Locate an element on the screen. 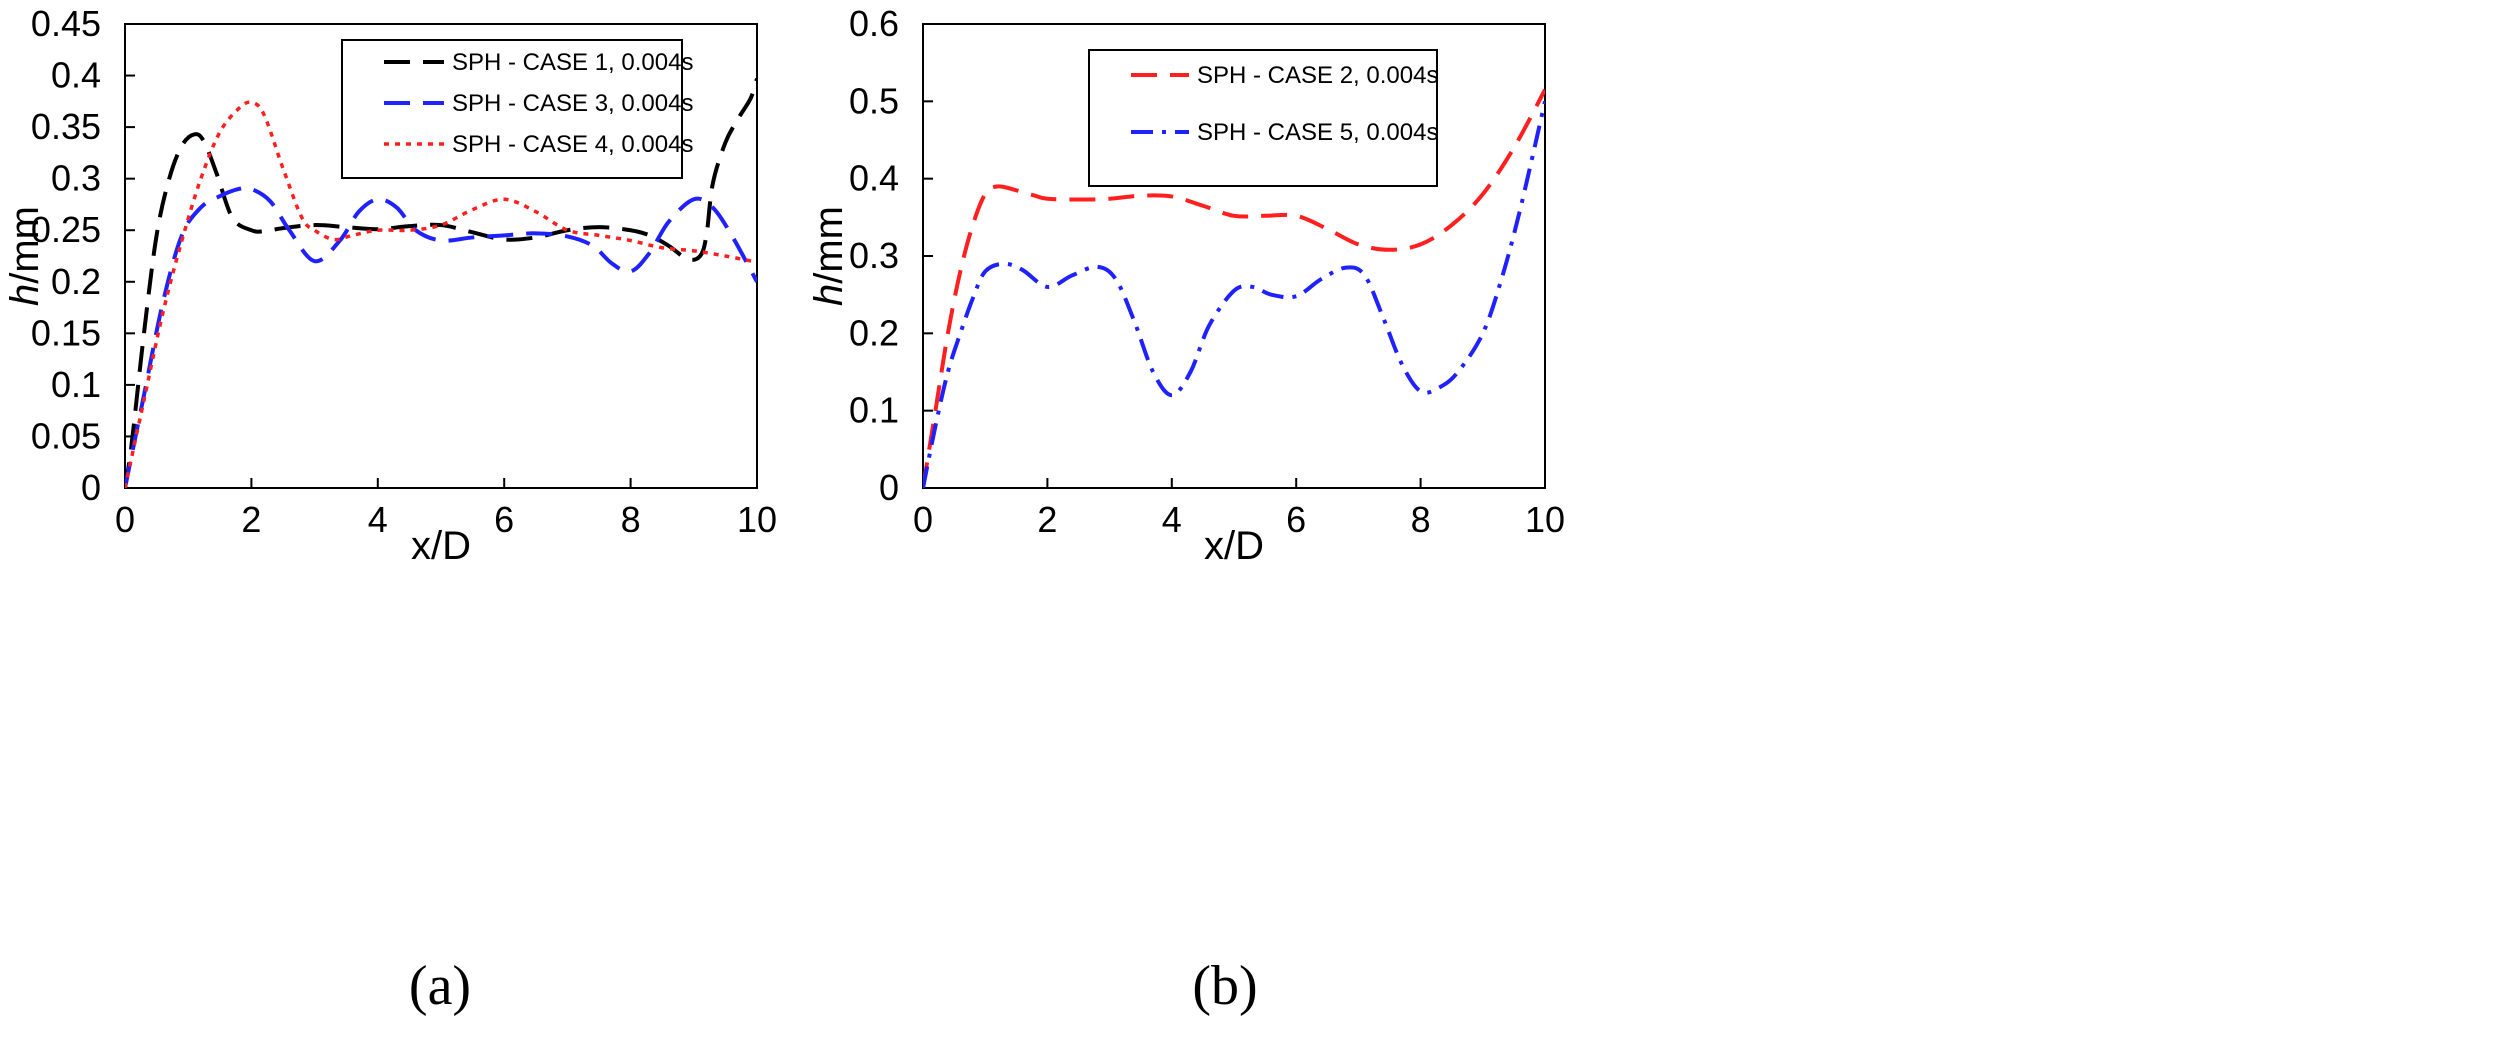 The width and height of the screenshot is (2507, 1040). chart-b-y-tick-label: 0.5 is located at coordinates (874, 100).